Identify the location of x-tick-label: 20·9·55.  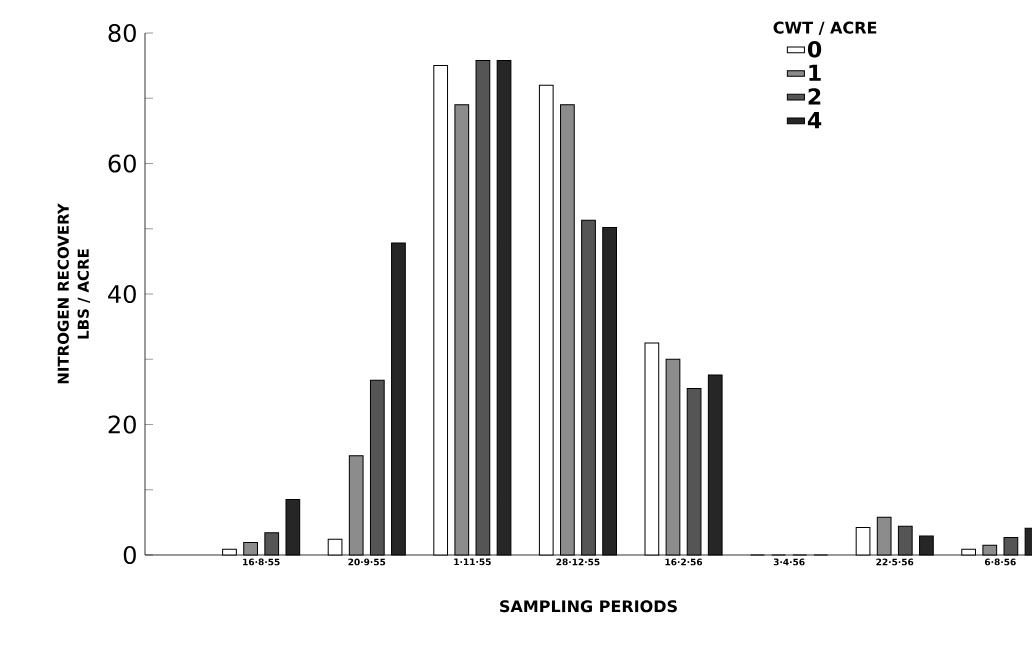
(367, 562).